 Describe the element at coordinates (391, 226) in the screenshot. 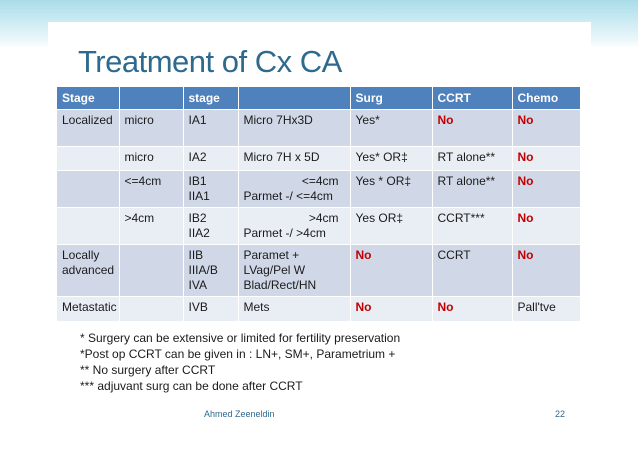

I see `table-cell: Yes OR‡` at that location.